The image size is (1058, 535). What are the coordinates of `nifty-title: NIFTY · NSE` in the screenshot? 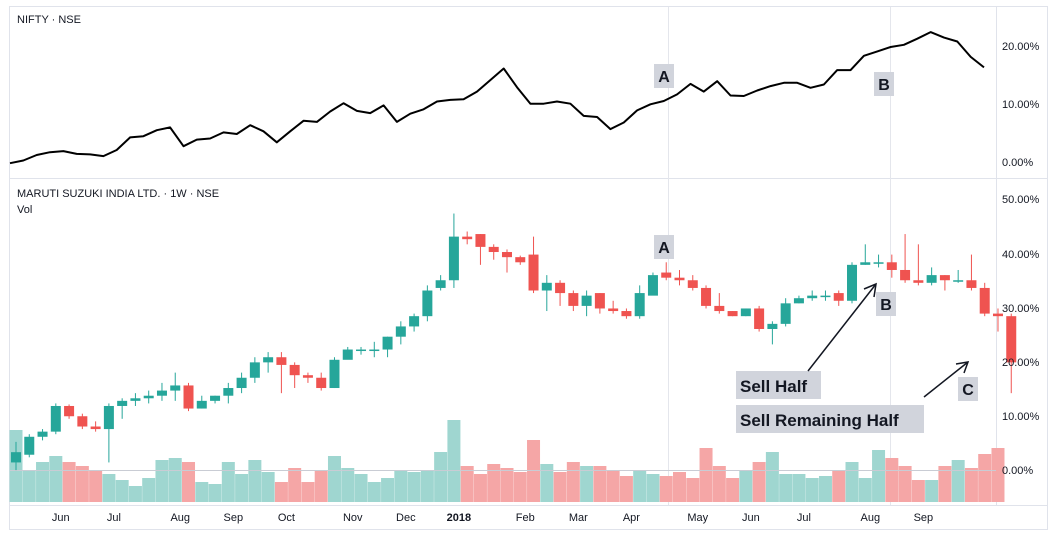 It's located at (49, 20).